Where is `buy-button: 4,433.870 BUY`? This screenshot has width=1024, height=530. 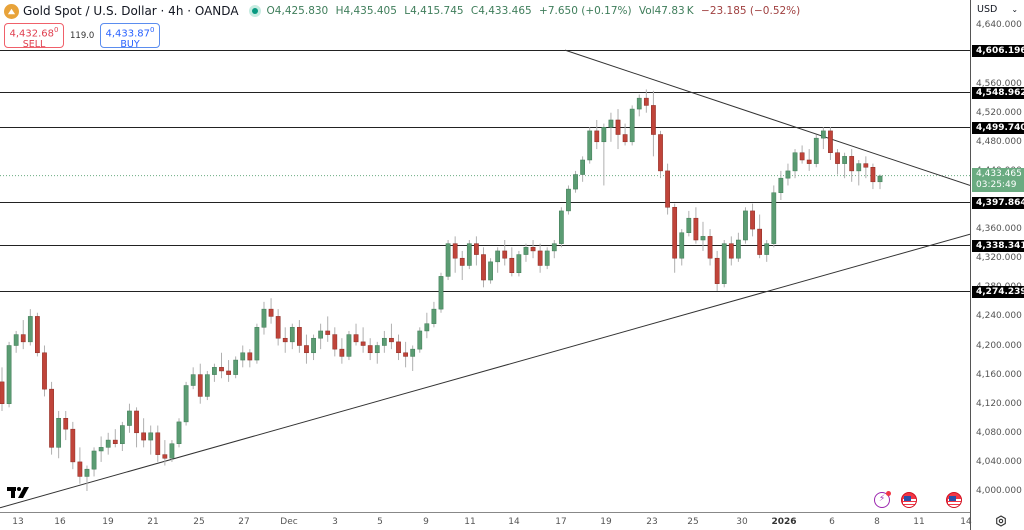
buy-button: 4,433.870 BUY is located at coordinates (130, 36).